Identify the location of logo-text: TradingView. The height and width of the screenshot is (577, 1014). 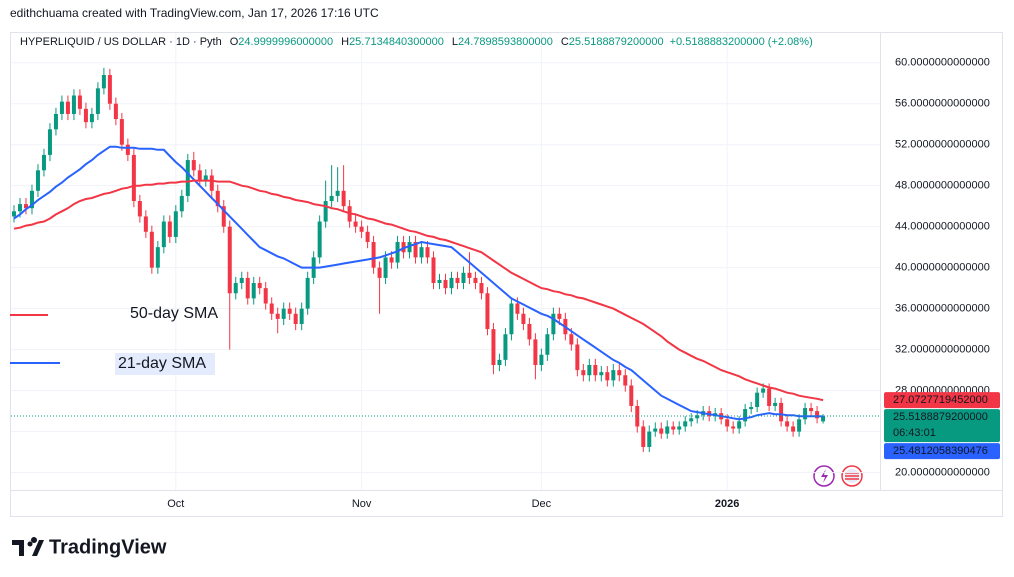
(108, 547).